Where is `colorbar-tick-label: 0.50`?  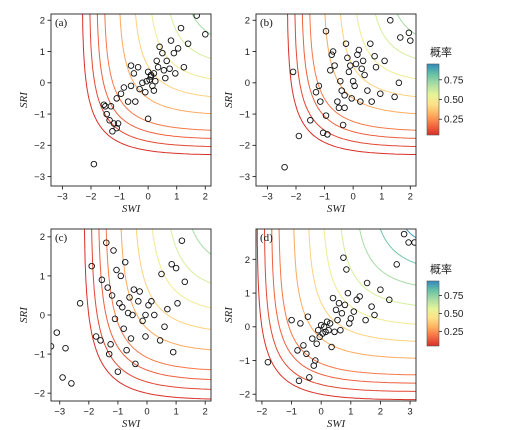 colorbar-tick-label: 0.50 is located at coordinates (454, 314).